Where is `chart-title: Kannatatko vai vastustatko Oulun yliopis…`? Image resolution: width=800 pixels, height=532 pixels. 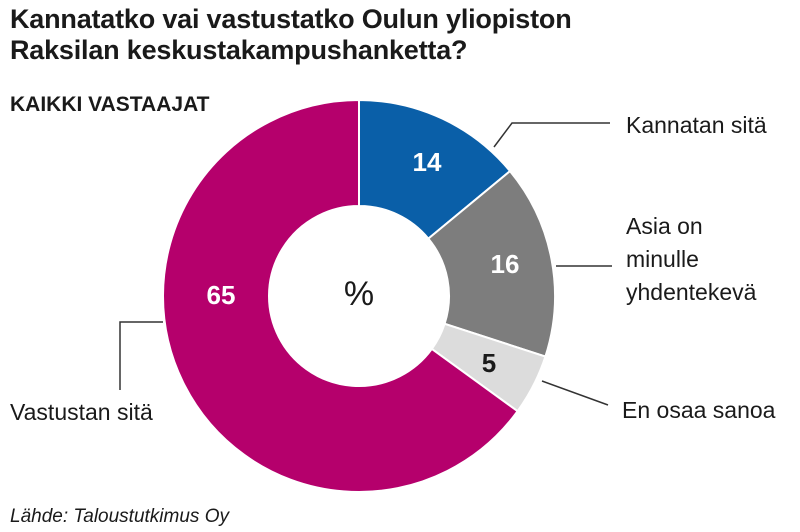
chart-title: Kannatatko vai vastustatko Oulun yliopis… is located at coordinates (370, 35).